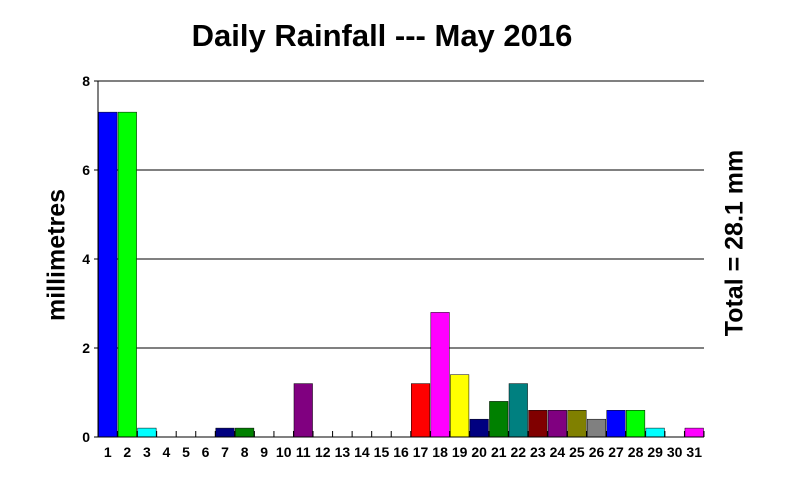 This screenshot has width=792, height=491. What do you see at coordinates (323, 452) in the screenshot?
I see `x-tick-label: 12` at bounding box center [323, 452].